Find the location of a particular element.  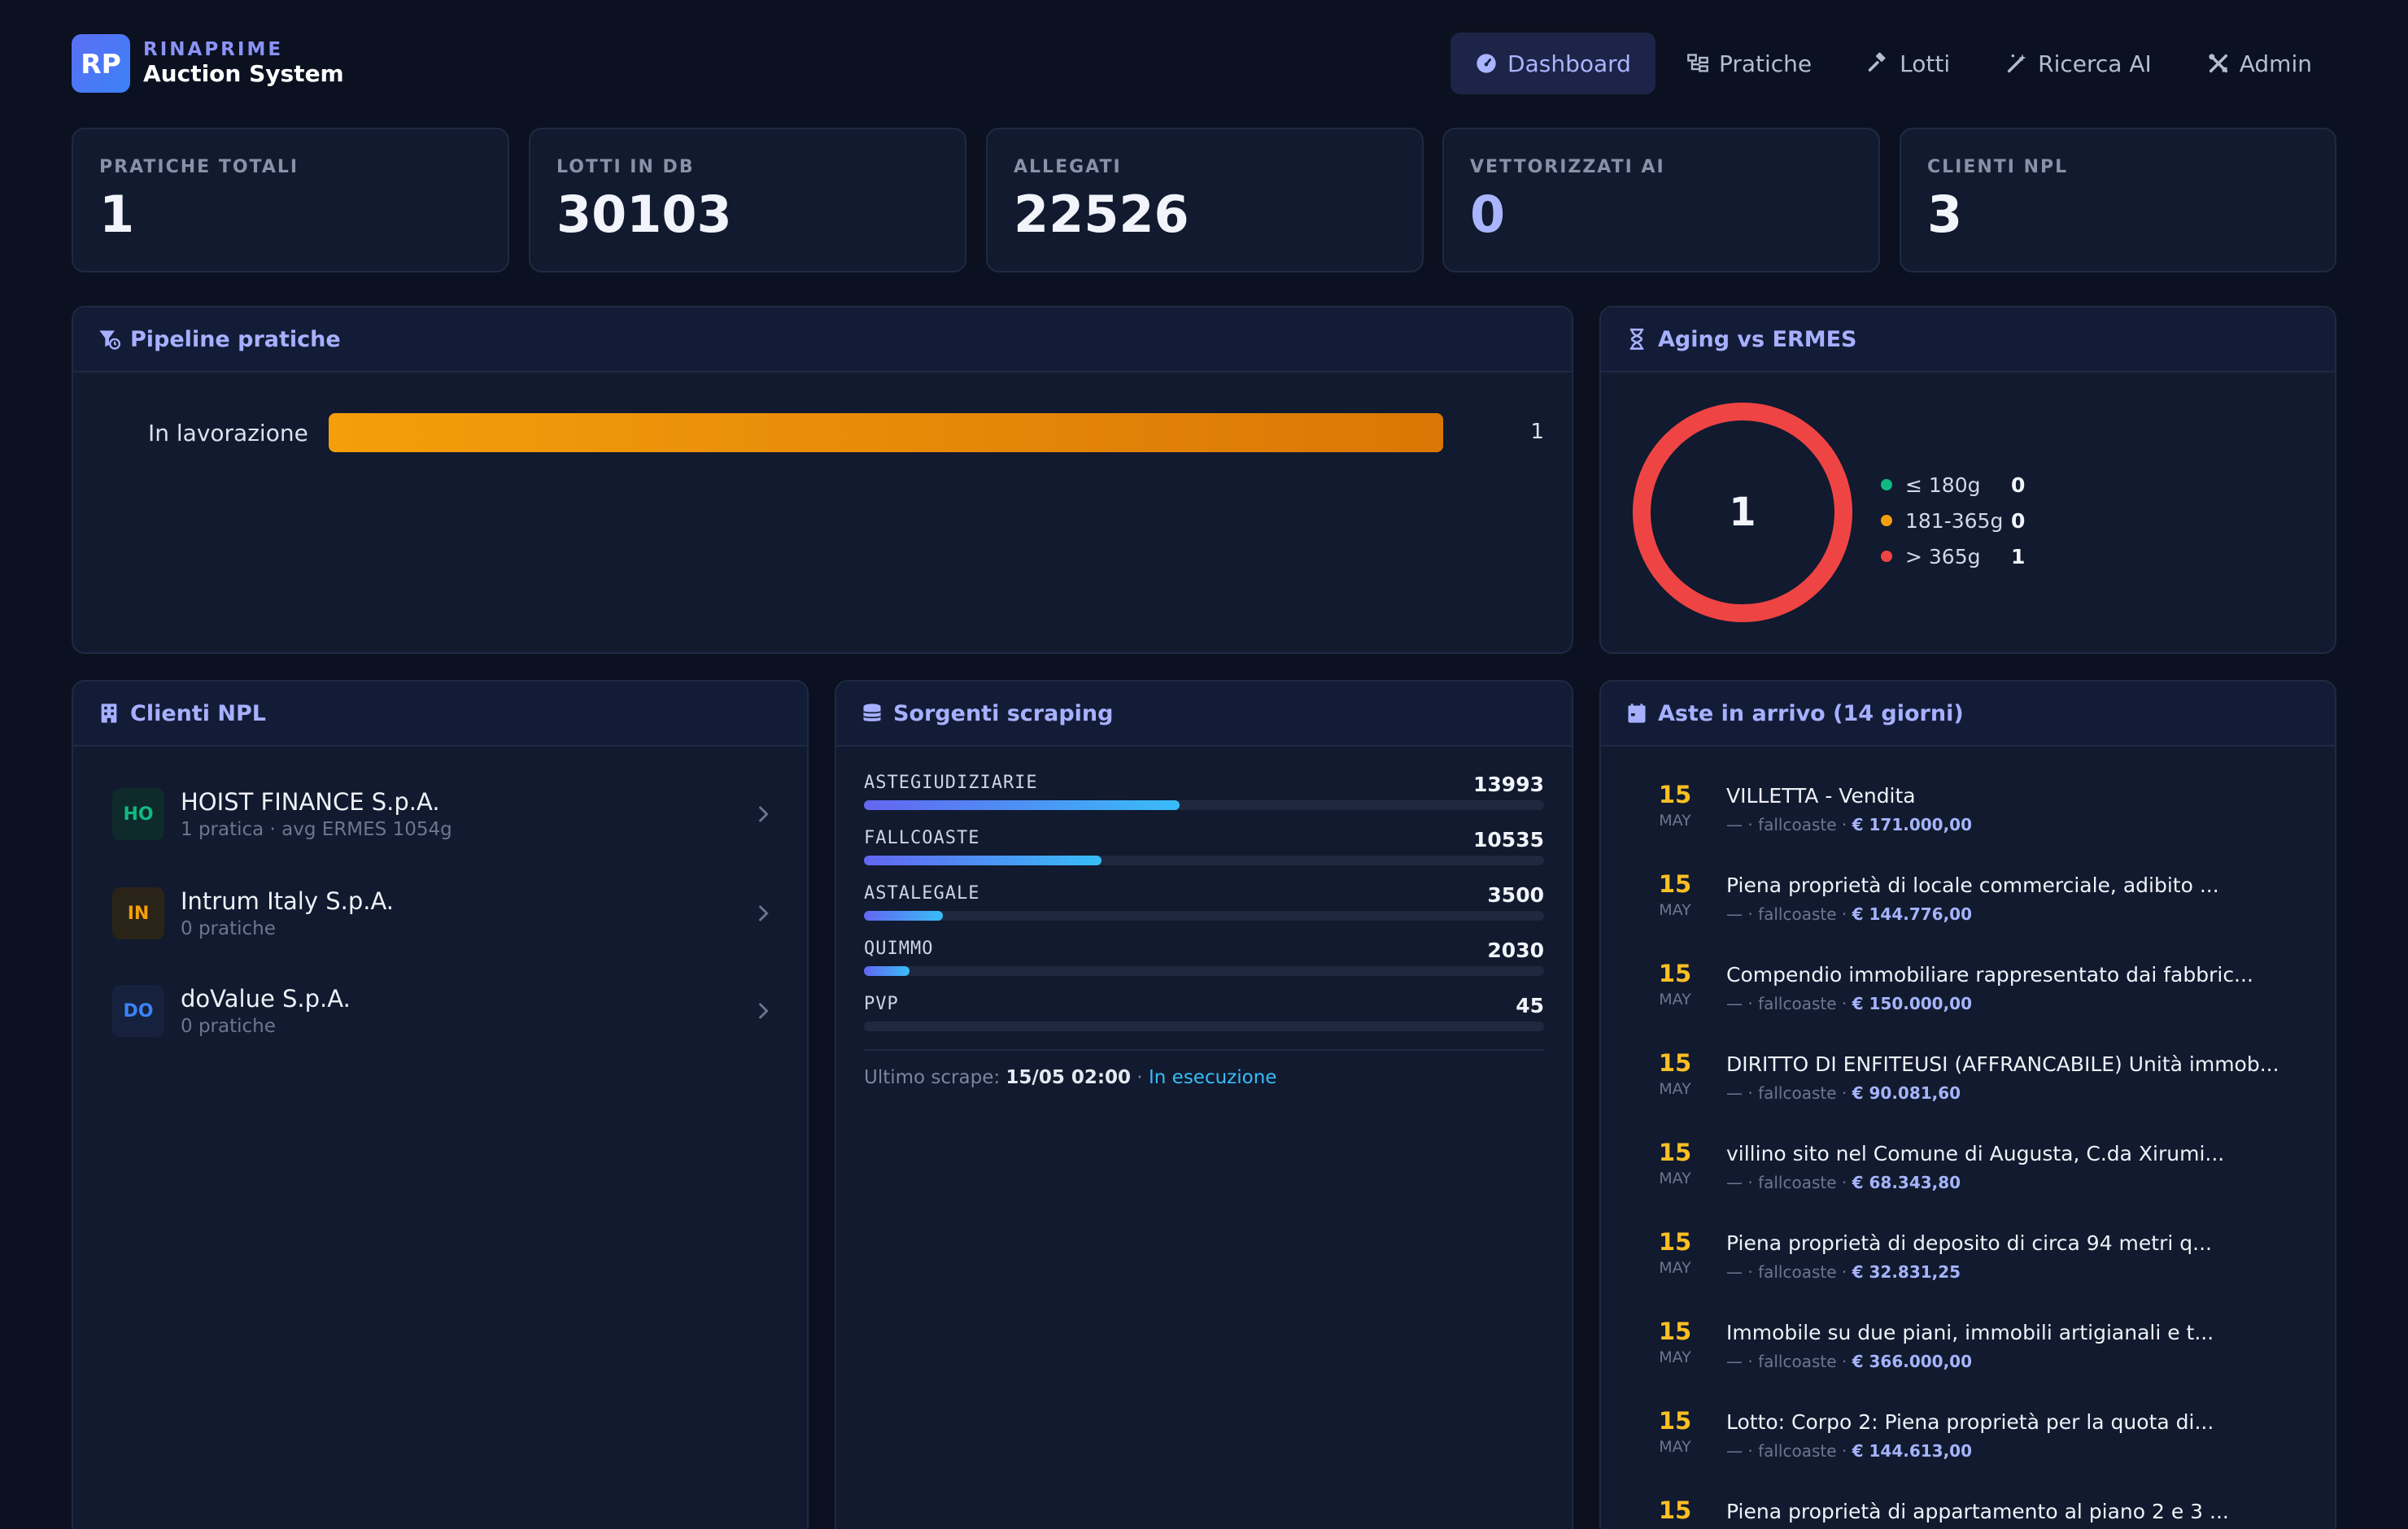

auction-meta: — · fallcoaste · € 150.000,00 is located at coordinates (1849, 1003).